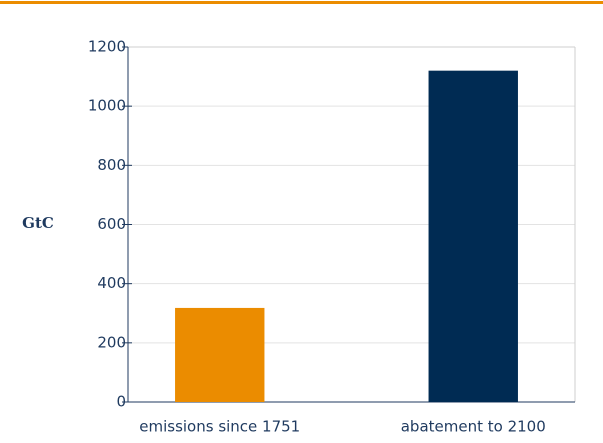 This screenshot has width=603, height=443. Describe the element at coordinates (111, 224) in the screenshot. I see `y-tick-label: 600` at that location.